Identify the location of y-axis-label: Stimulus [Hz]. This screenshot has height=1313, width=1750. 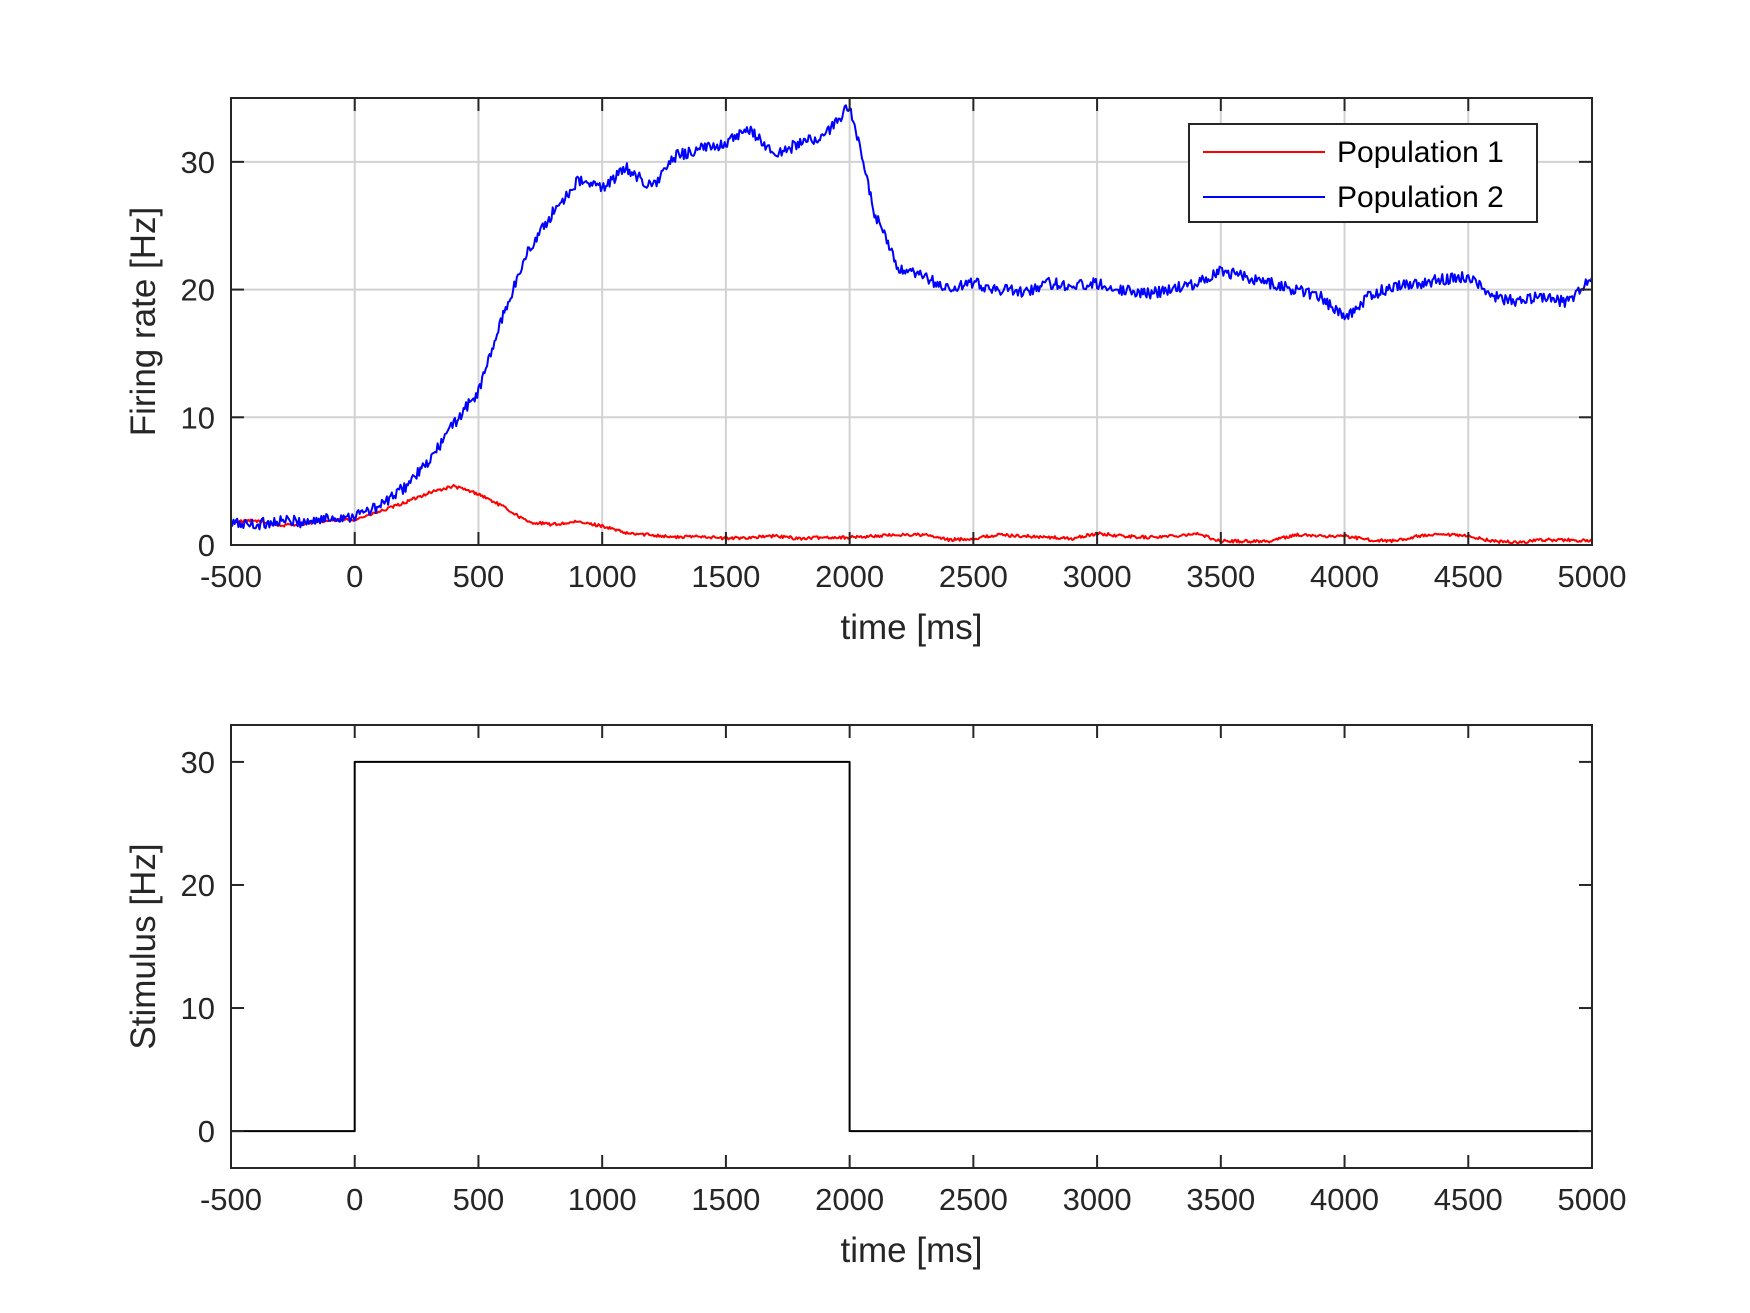
(143, 946).